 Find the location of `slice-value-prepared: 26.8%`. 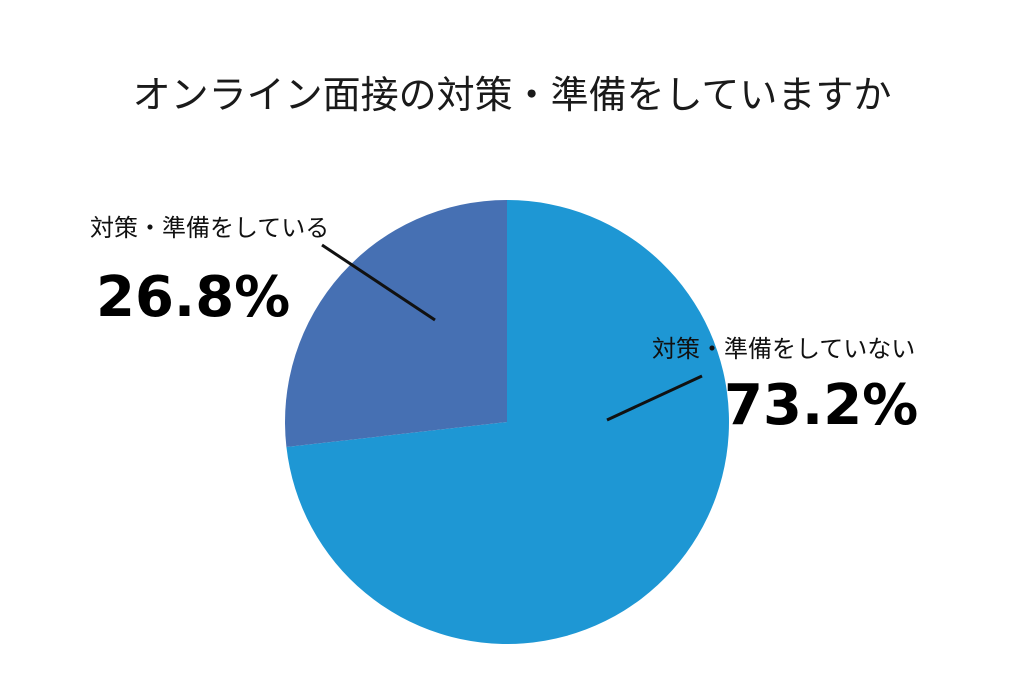

slice-value-prepared: 26.8% is located at coordinates (193, 297).